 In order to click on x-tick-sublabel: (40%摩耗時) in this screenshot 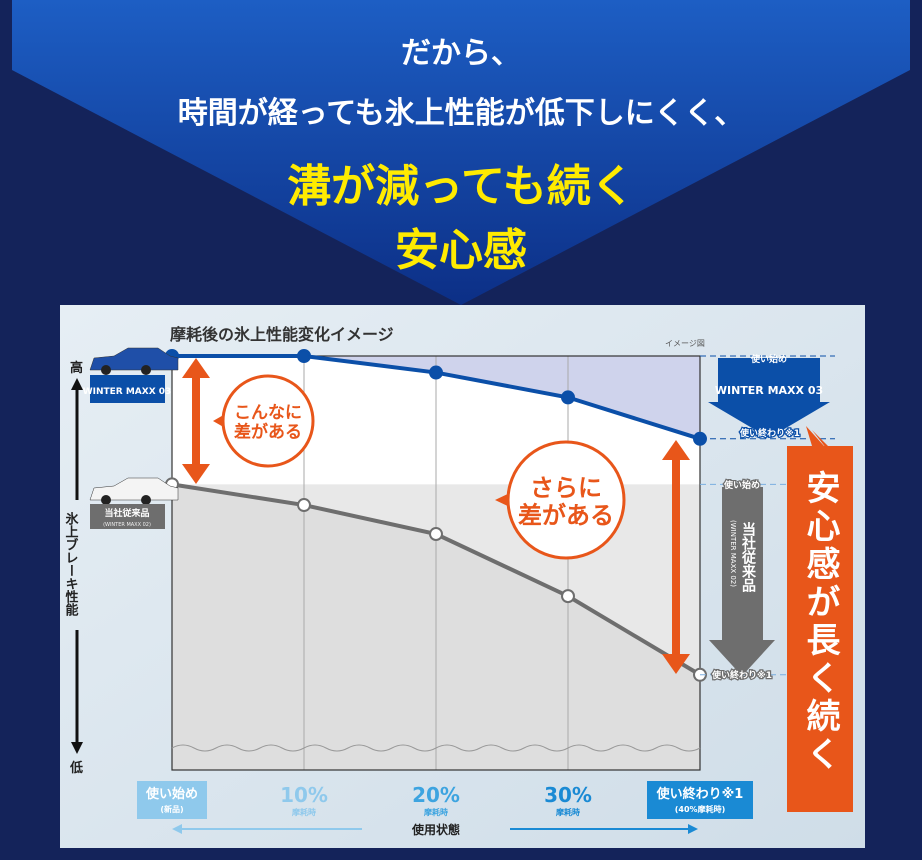, I will do `click(700, 809)`.